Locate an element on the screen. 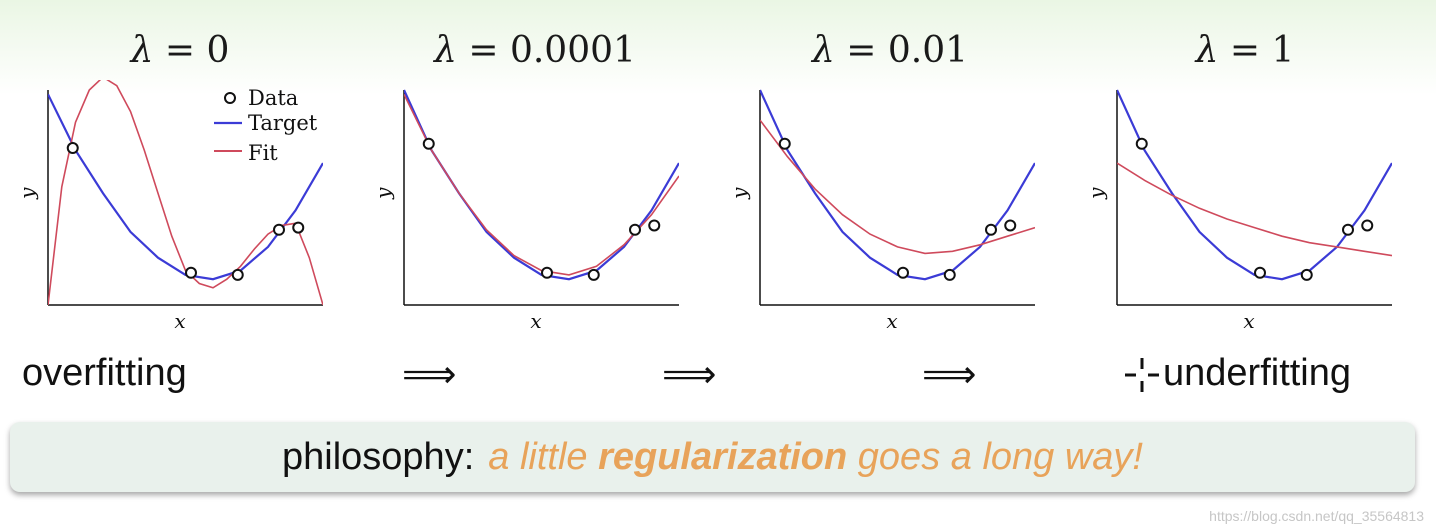 Image resolution: width=1436 pixels, height=530 pixels. banner-bold: regularization is located at coordinates (723, 456).